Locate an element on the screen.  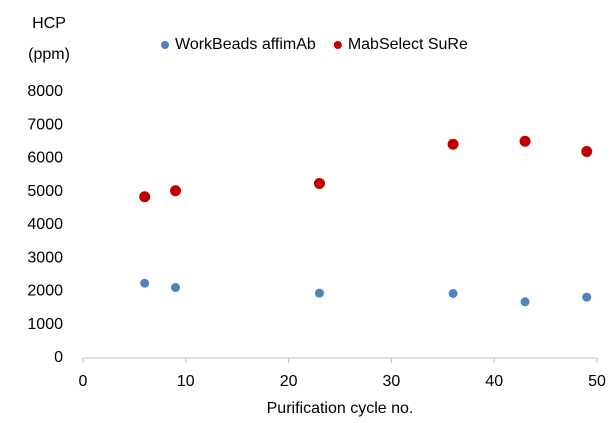
y-tick-label: 5000 is located at coordinates (45, 191).